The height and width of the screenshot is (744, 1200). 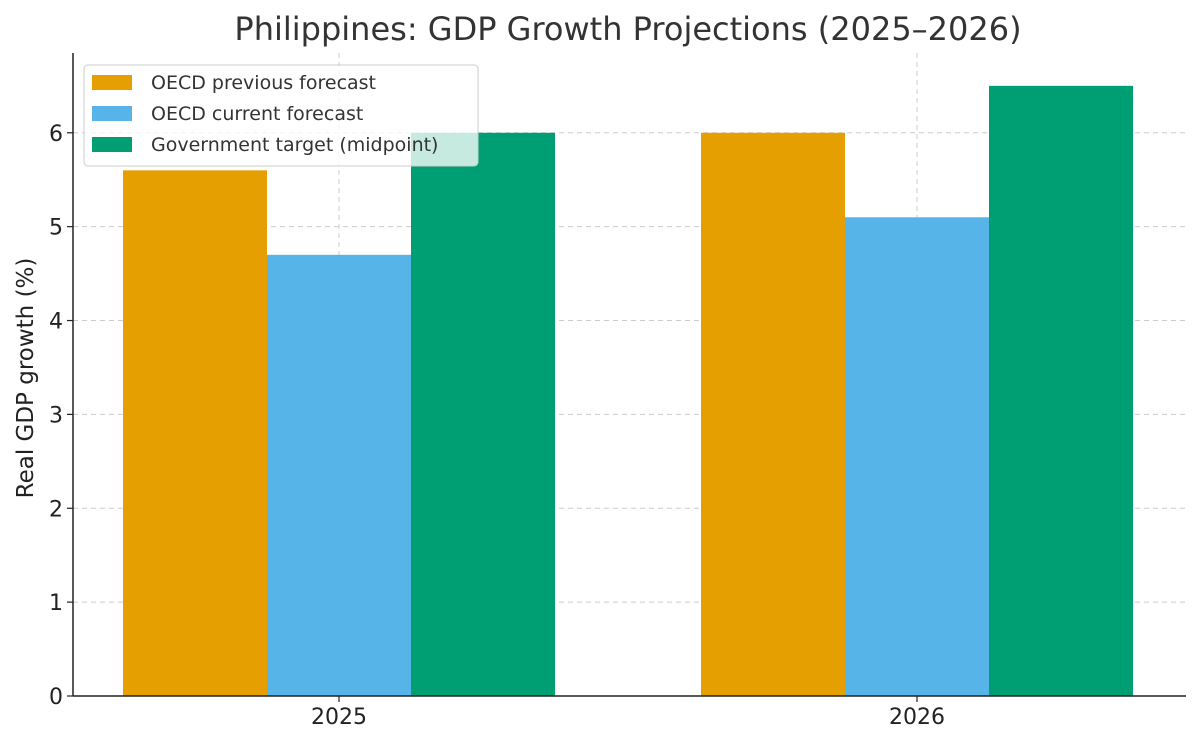 I want to click on bar-oecd-current-forecast-2026, so click(x=917, y=456).